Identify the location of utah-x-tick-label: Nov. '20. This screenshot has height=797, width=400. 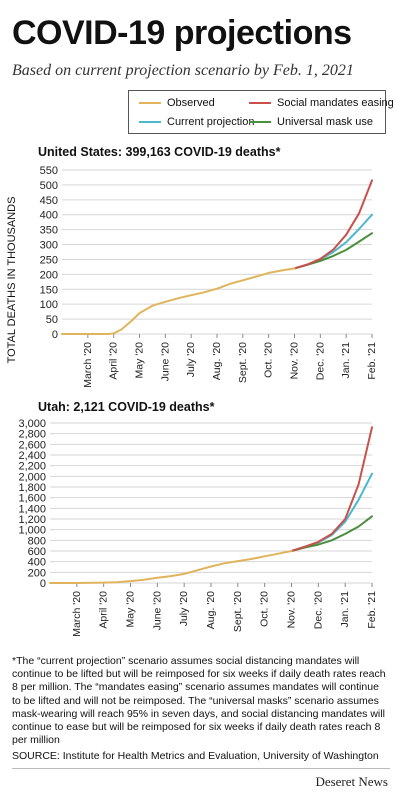
(292, 610).